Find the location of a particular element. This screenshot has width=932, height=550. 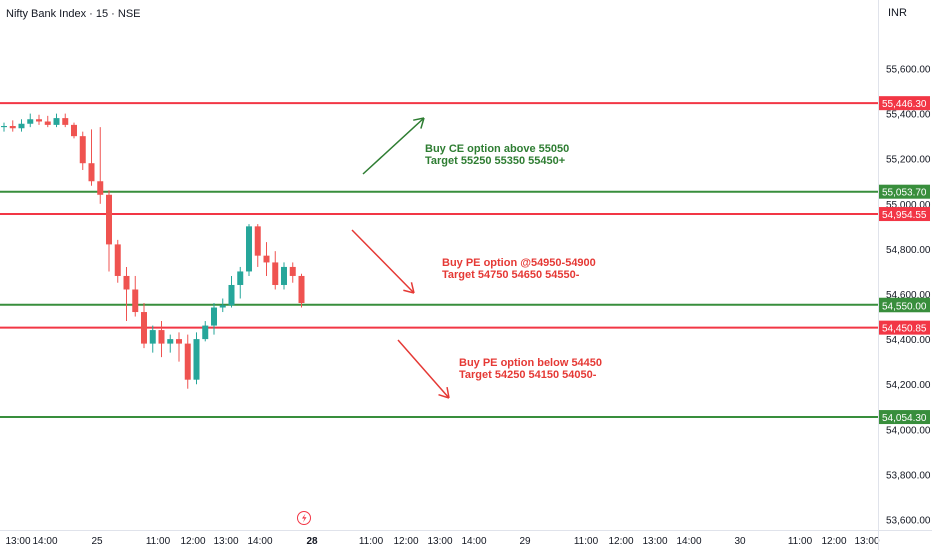

current-price-tag-text: 54,550.00 is located at coordinates (904, 306).